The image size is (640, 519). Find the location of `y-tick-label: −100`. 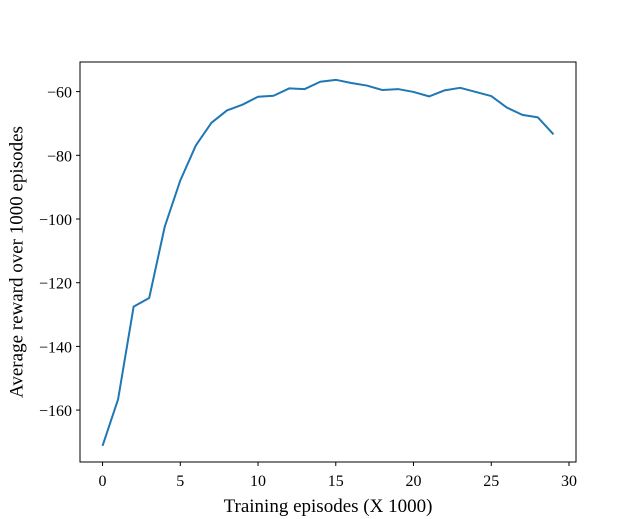

y-tick-label: −100 is located at coordinates (55, 220).